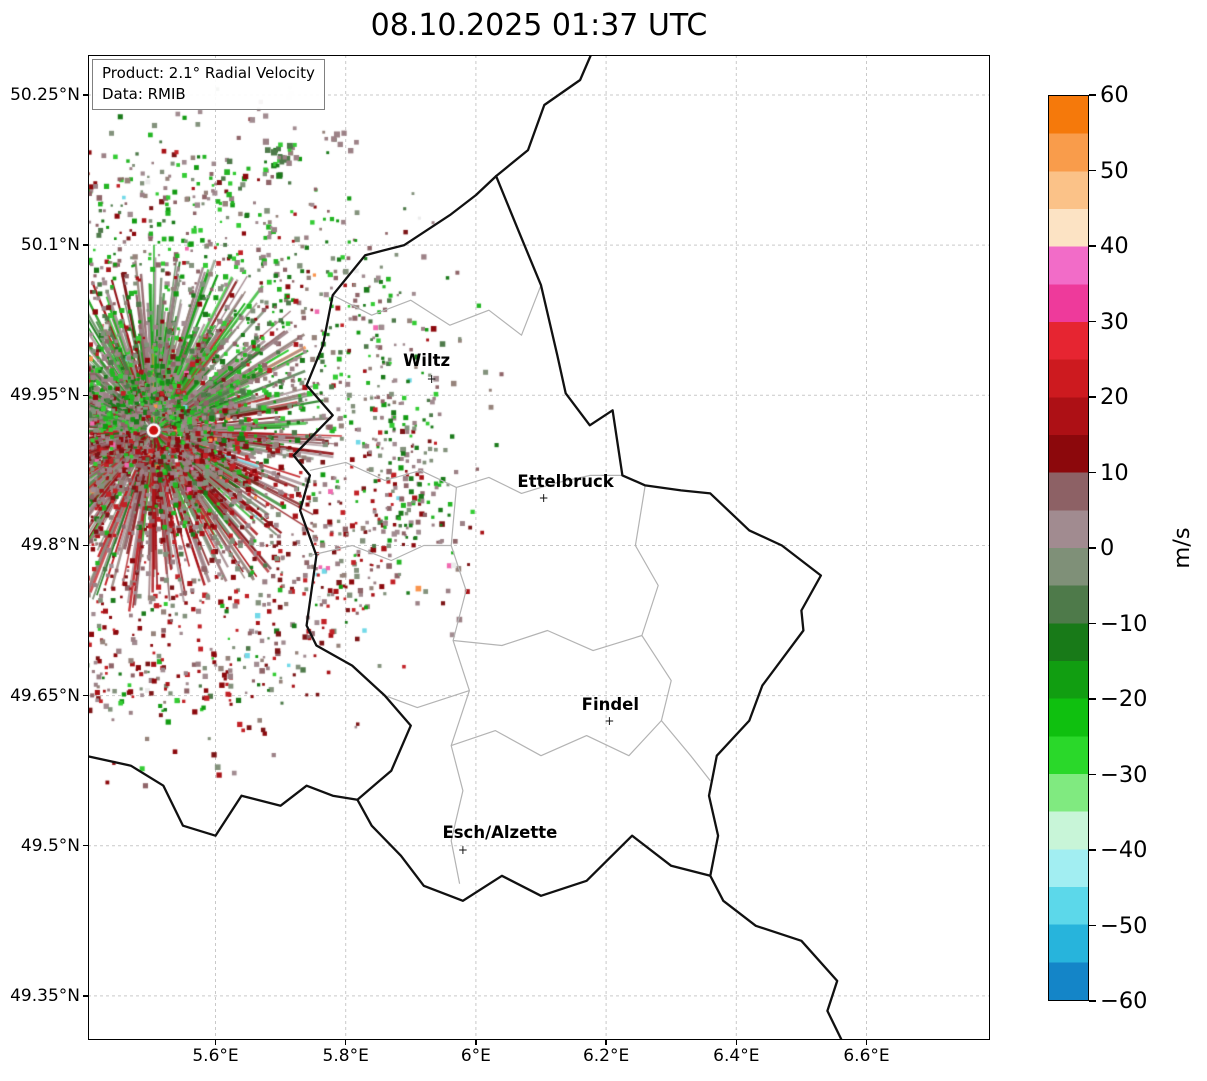 This screenshot has width=1207, height=1081. What do you see at coordinates (50, 545) in the screenshot?
I see `lat-tick-label: 49.8°N` at bounding box center [50, 545].